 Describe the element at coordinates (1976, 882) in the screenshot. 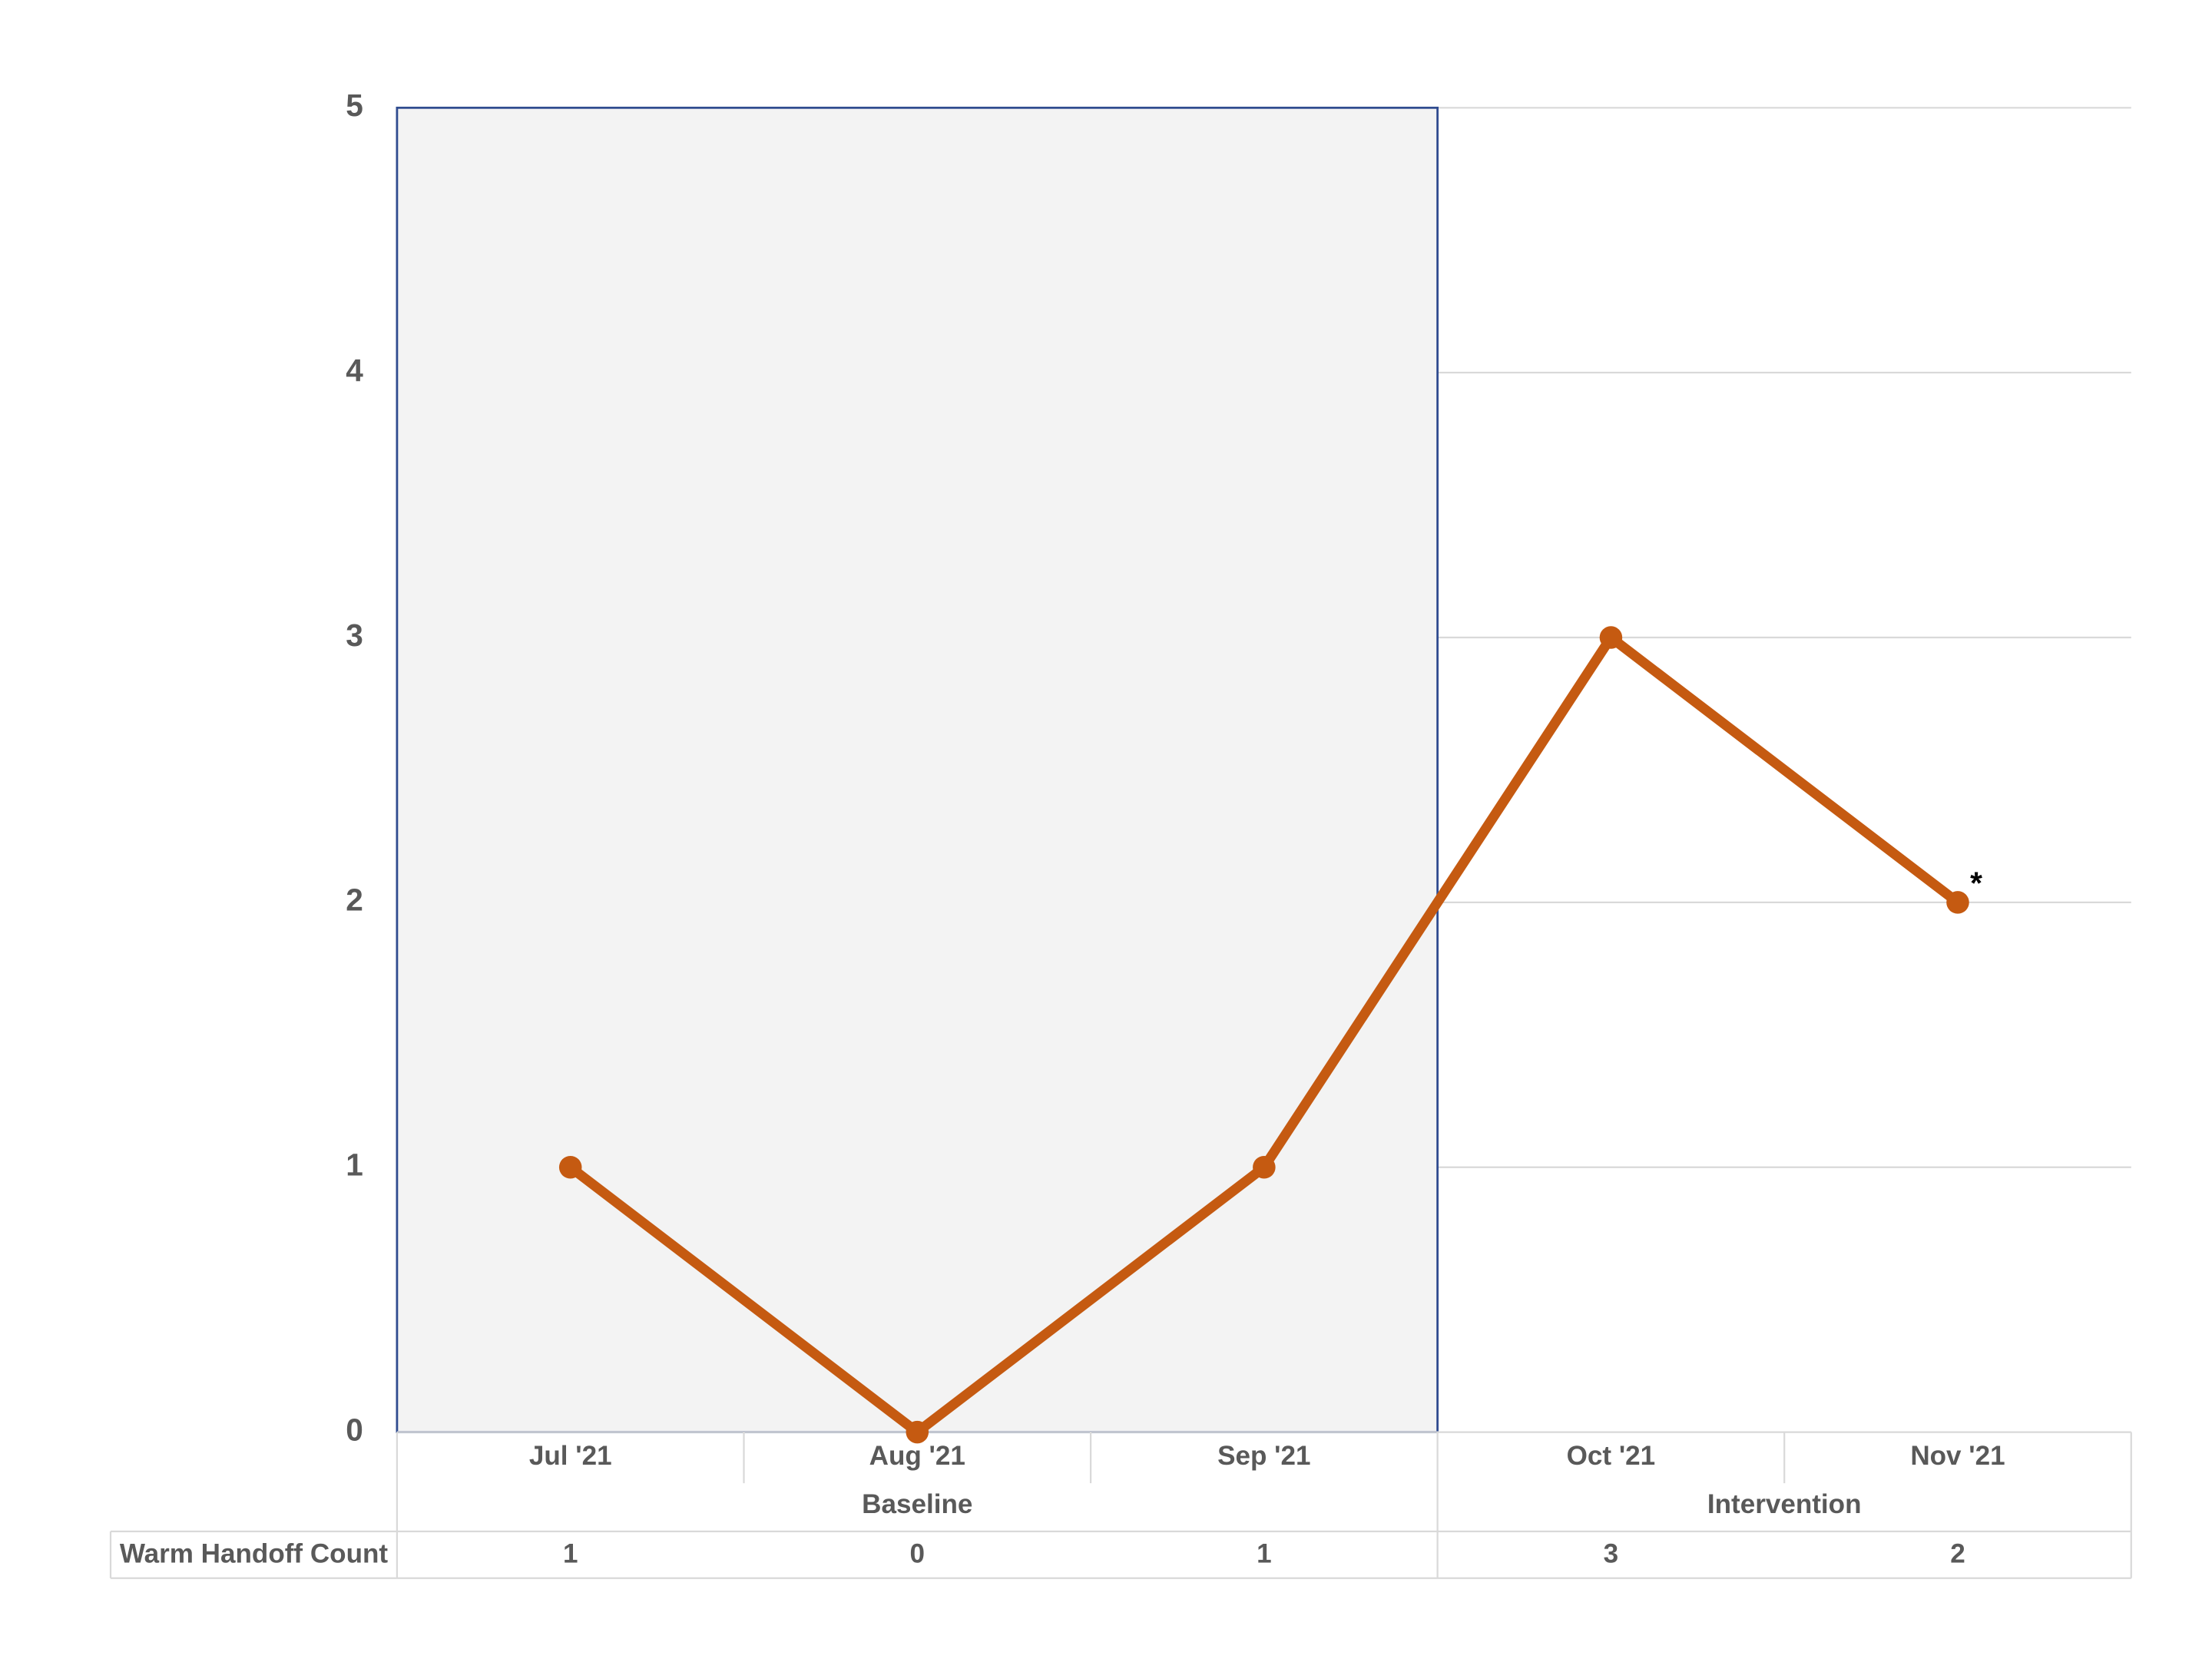

I see `annotation: *` at that location.